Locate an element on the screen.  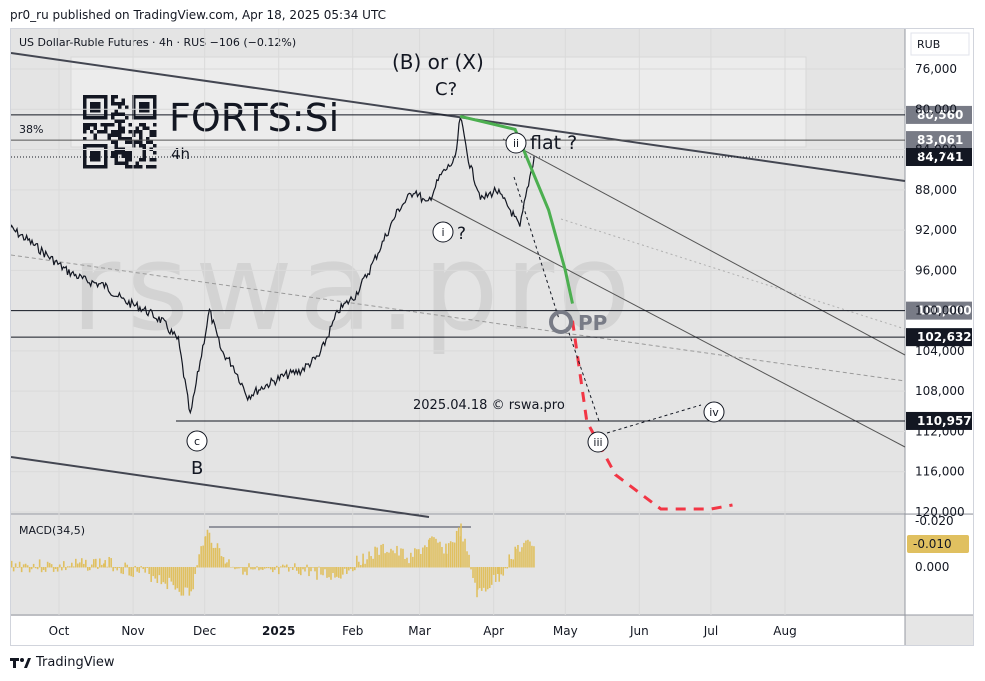
tradingview-logo-icon is located at coordinates (20, 662).